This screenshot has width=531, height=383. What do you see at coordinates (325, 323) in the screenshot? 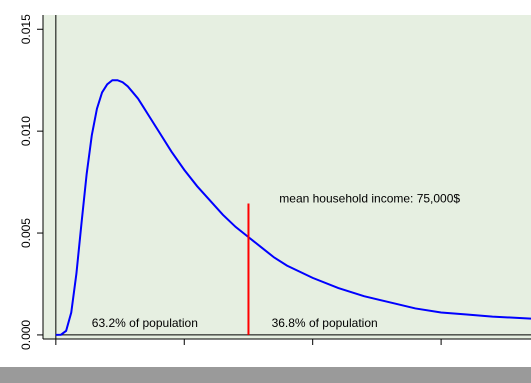
I see `annotation-right: 36.8% of population` at bounding box center [325, 323].